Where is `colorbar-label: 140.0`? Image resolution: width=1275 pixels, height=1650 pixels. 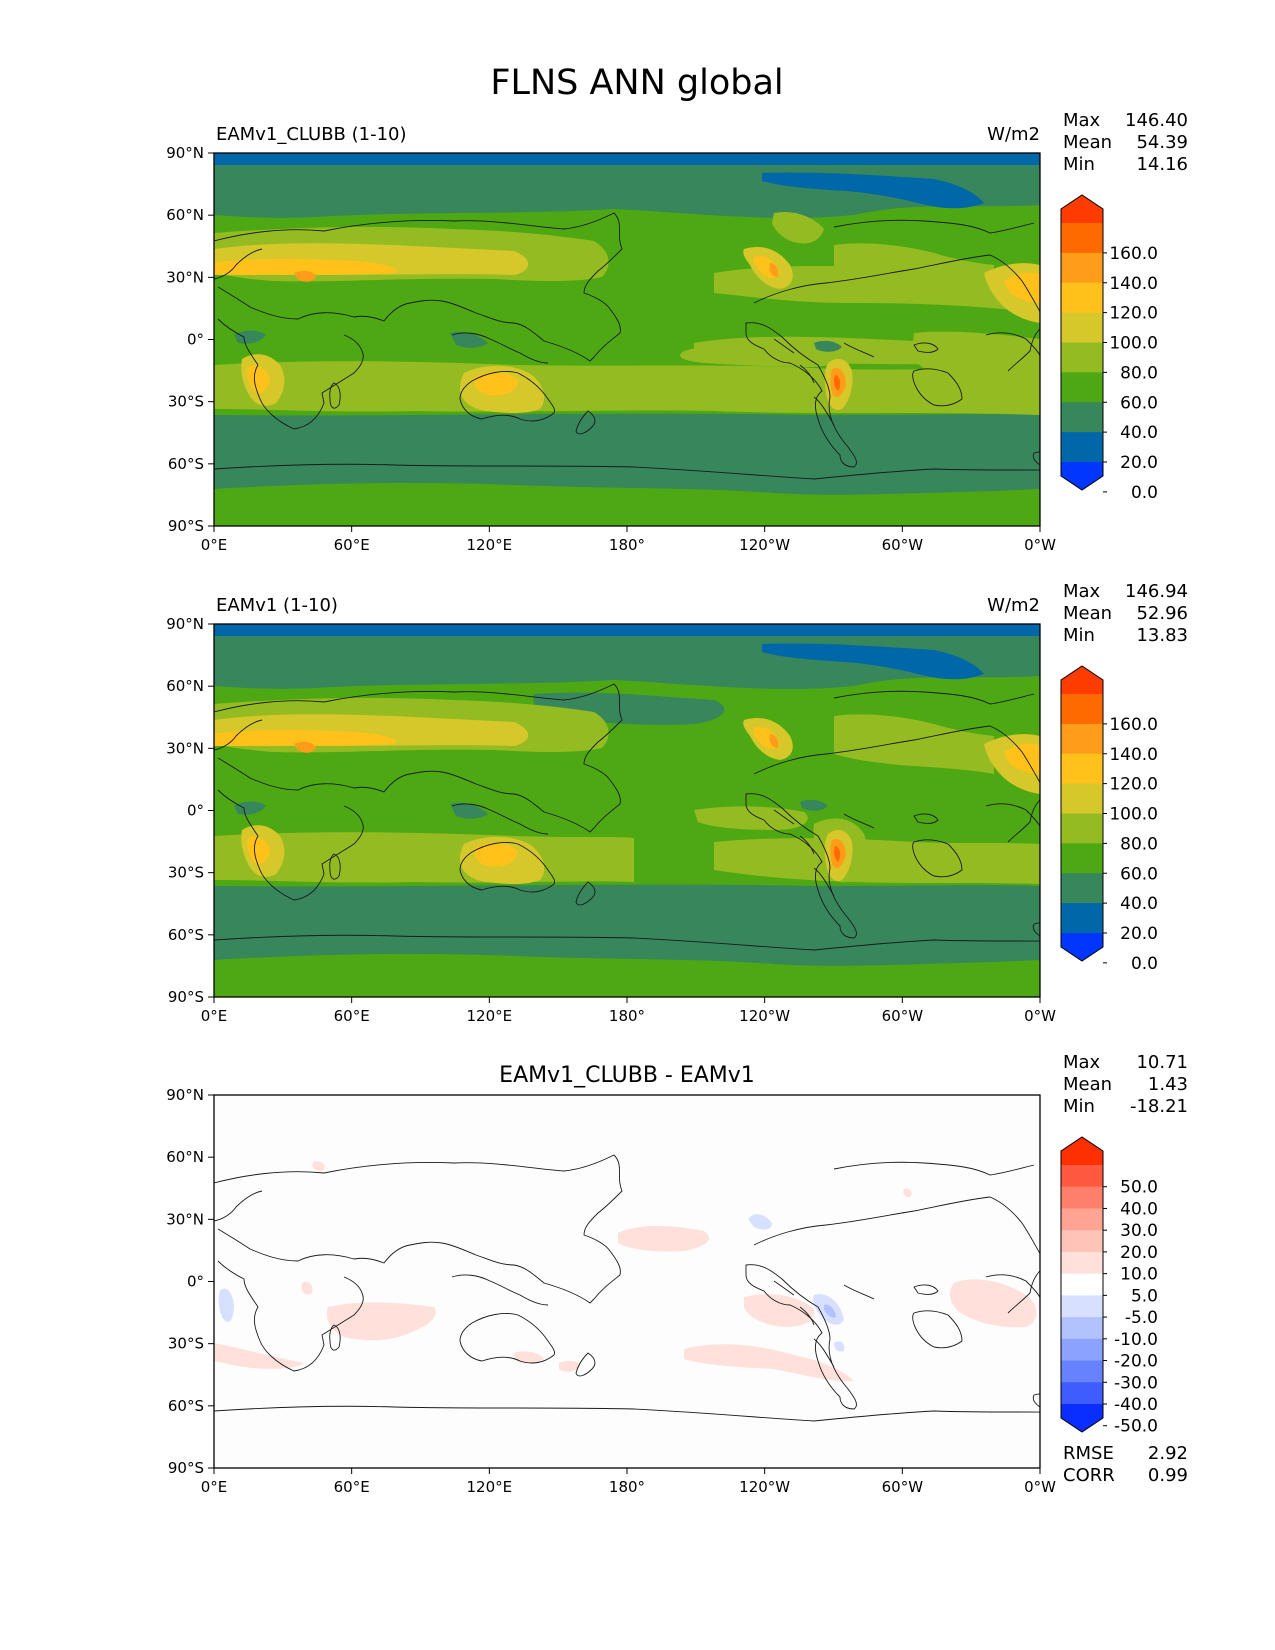
colorbar-label: 140.0 is located at coordinates (1133, 284).